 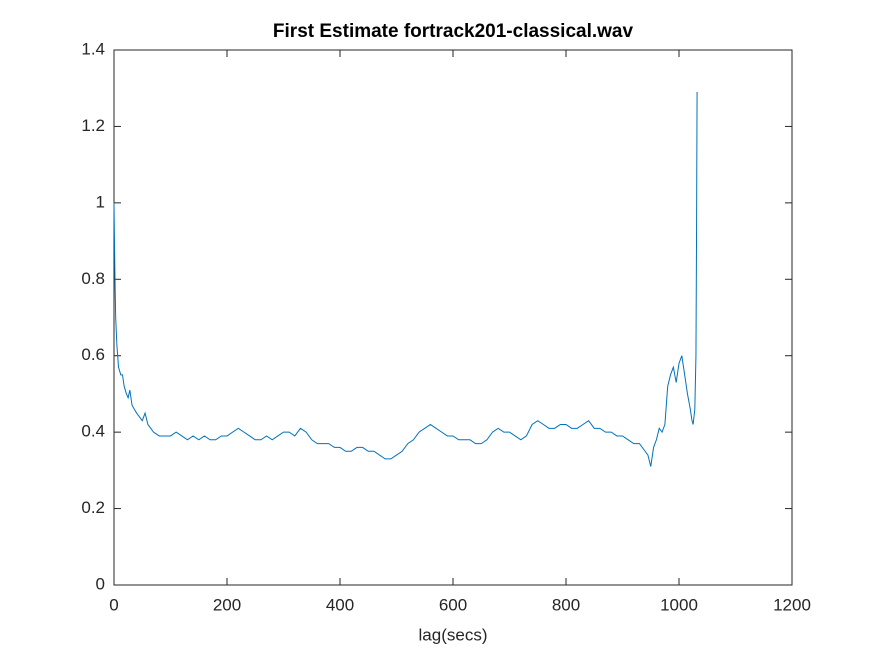 I want to click on x-tick-label: 800, so click(x=566, y=604).